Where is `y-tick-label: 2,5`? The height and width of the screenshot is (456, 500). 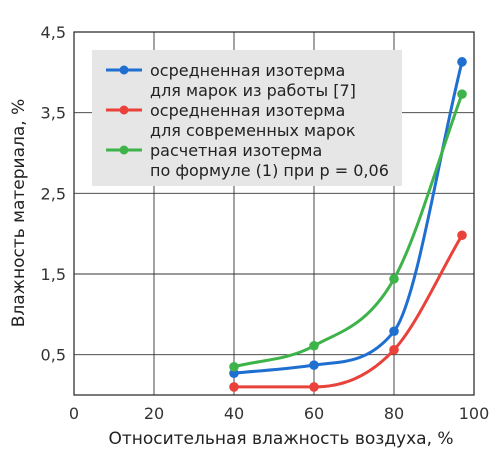 y-tick-label: 2,5 is located at coordinates (53, 193).